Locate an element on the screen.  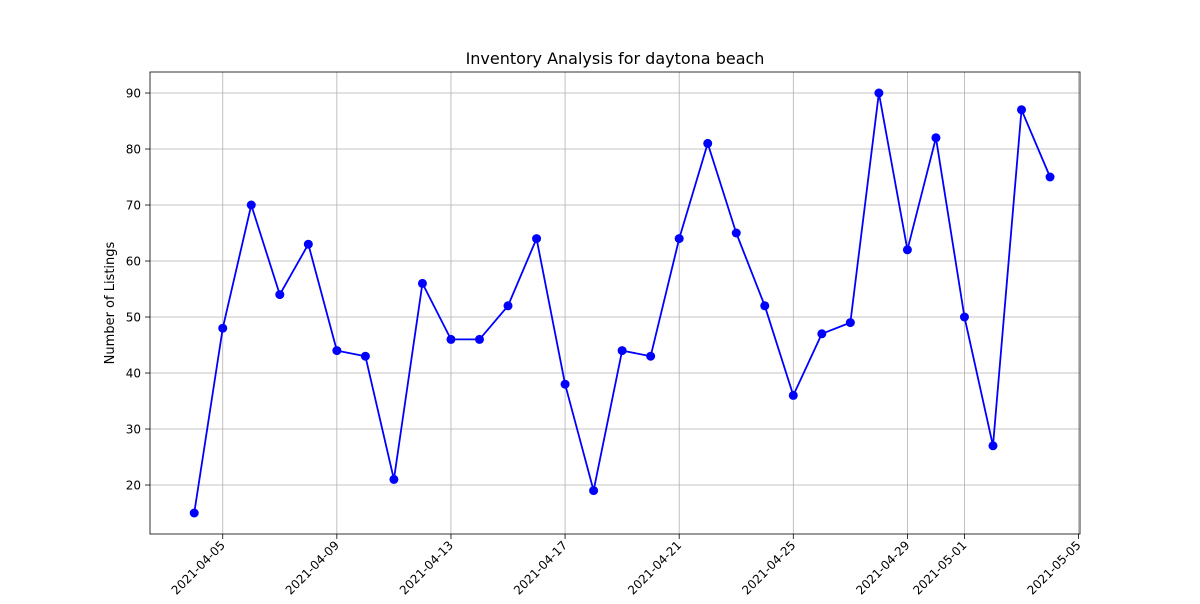
y-tick-label: 30 is located at coordinates (133, 430).